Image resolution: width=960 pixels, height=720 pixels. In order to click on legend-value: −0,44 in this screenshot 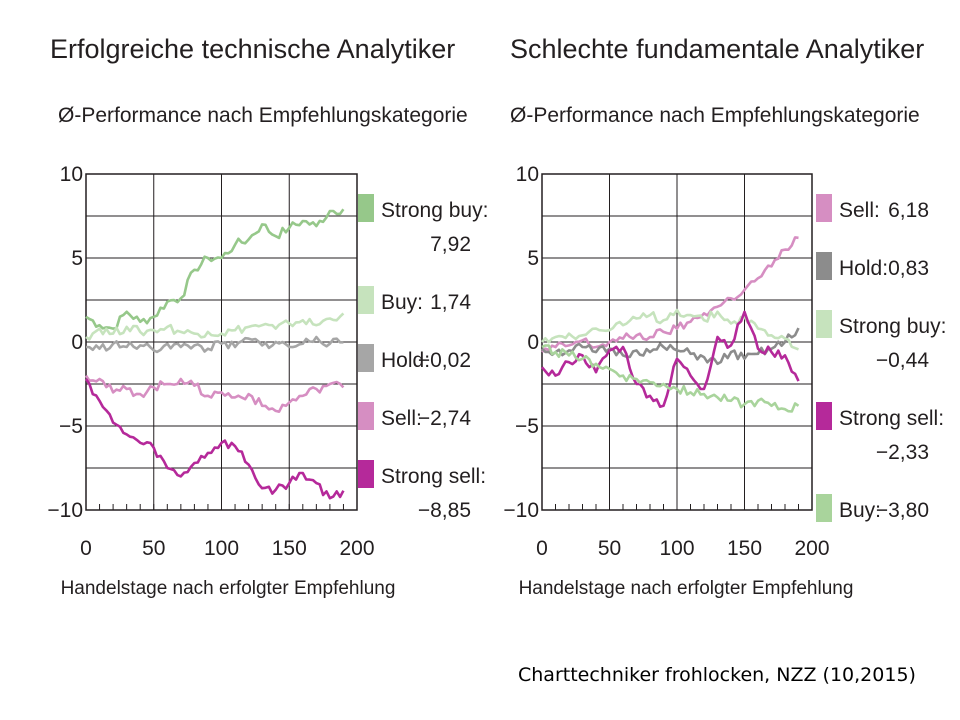, I will do `click(902, 360)`.